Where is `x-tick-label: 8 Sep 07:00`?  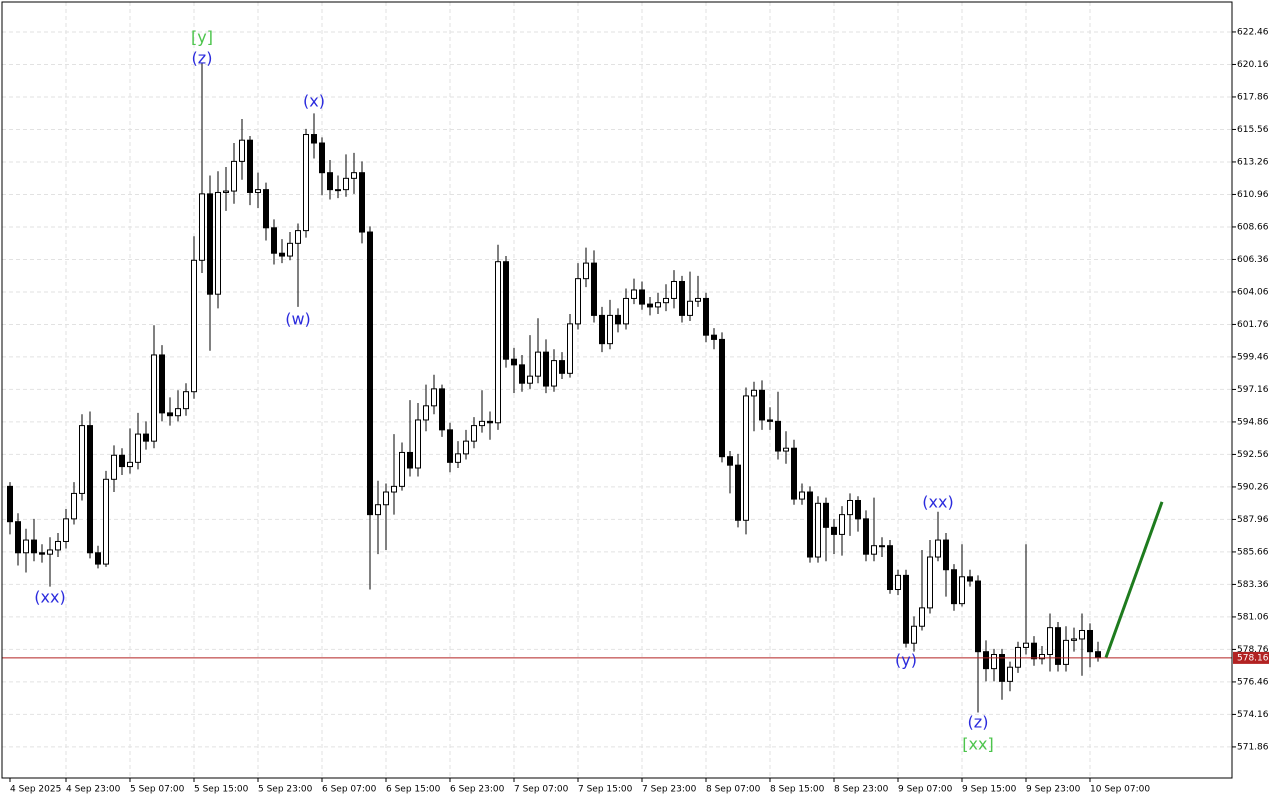
x-tick-label: 8 Sep 07:00 is located at coordinates (733, 790).